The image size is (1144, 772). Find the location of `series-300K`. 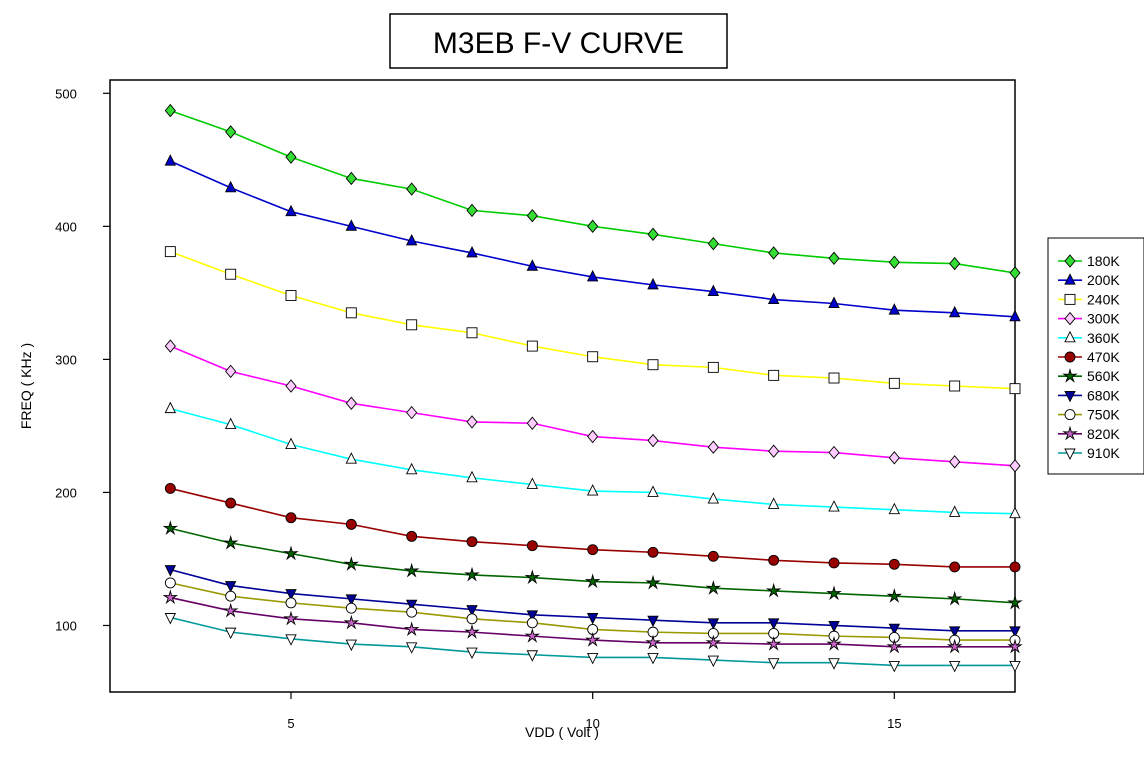

series-300K is located at coordinates (592, 406).